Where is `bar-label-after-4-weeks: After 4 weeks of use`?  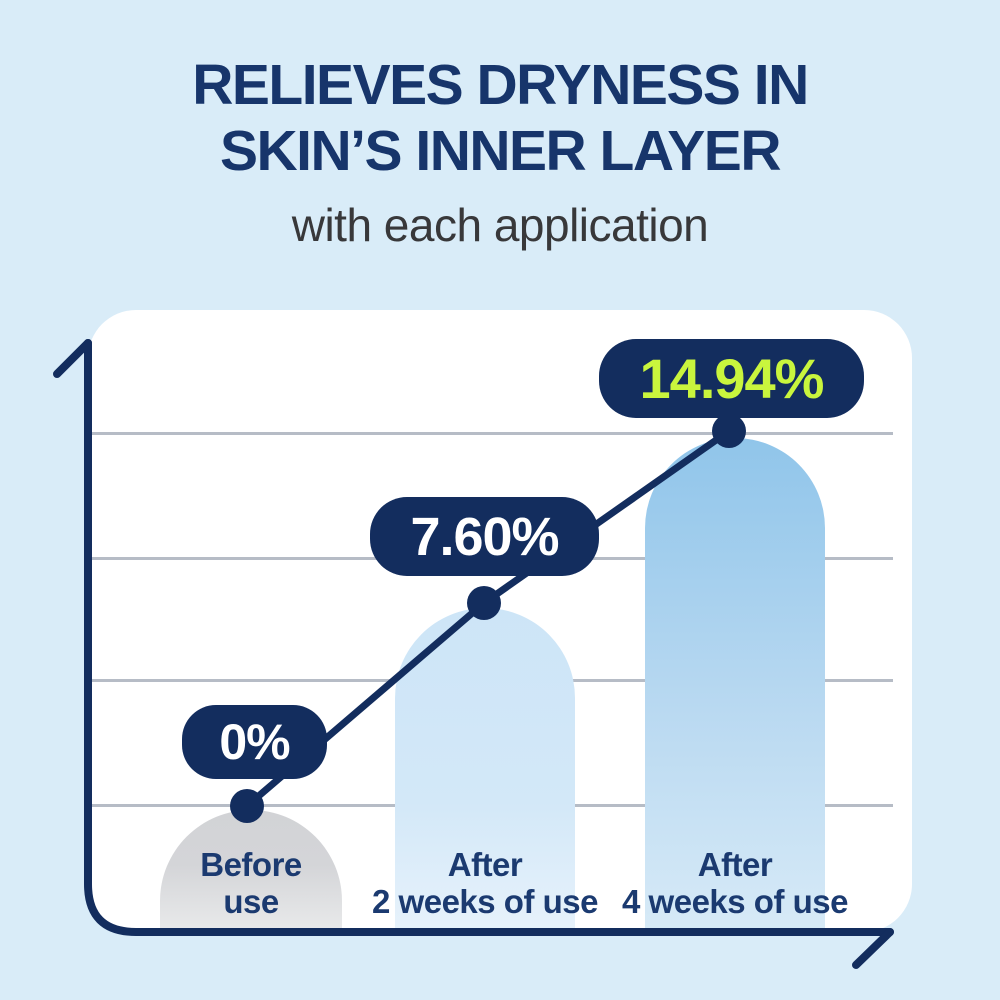
bar-label-after-4-weeks: After 4 weeks of use is located at coordinates (735, 883).